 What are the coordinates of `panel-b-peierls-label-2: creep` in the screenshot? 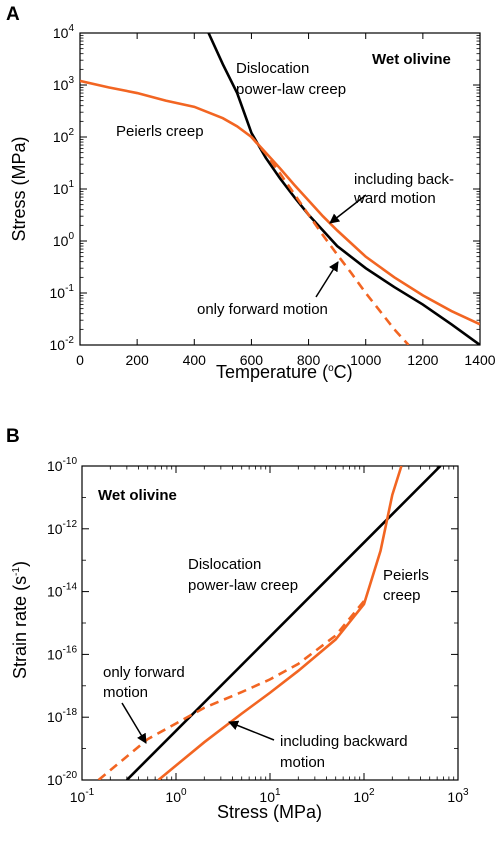 It's located at (402, 595).